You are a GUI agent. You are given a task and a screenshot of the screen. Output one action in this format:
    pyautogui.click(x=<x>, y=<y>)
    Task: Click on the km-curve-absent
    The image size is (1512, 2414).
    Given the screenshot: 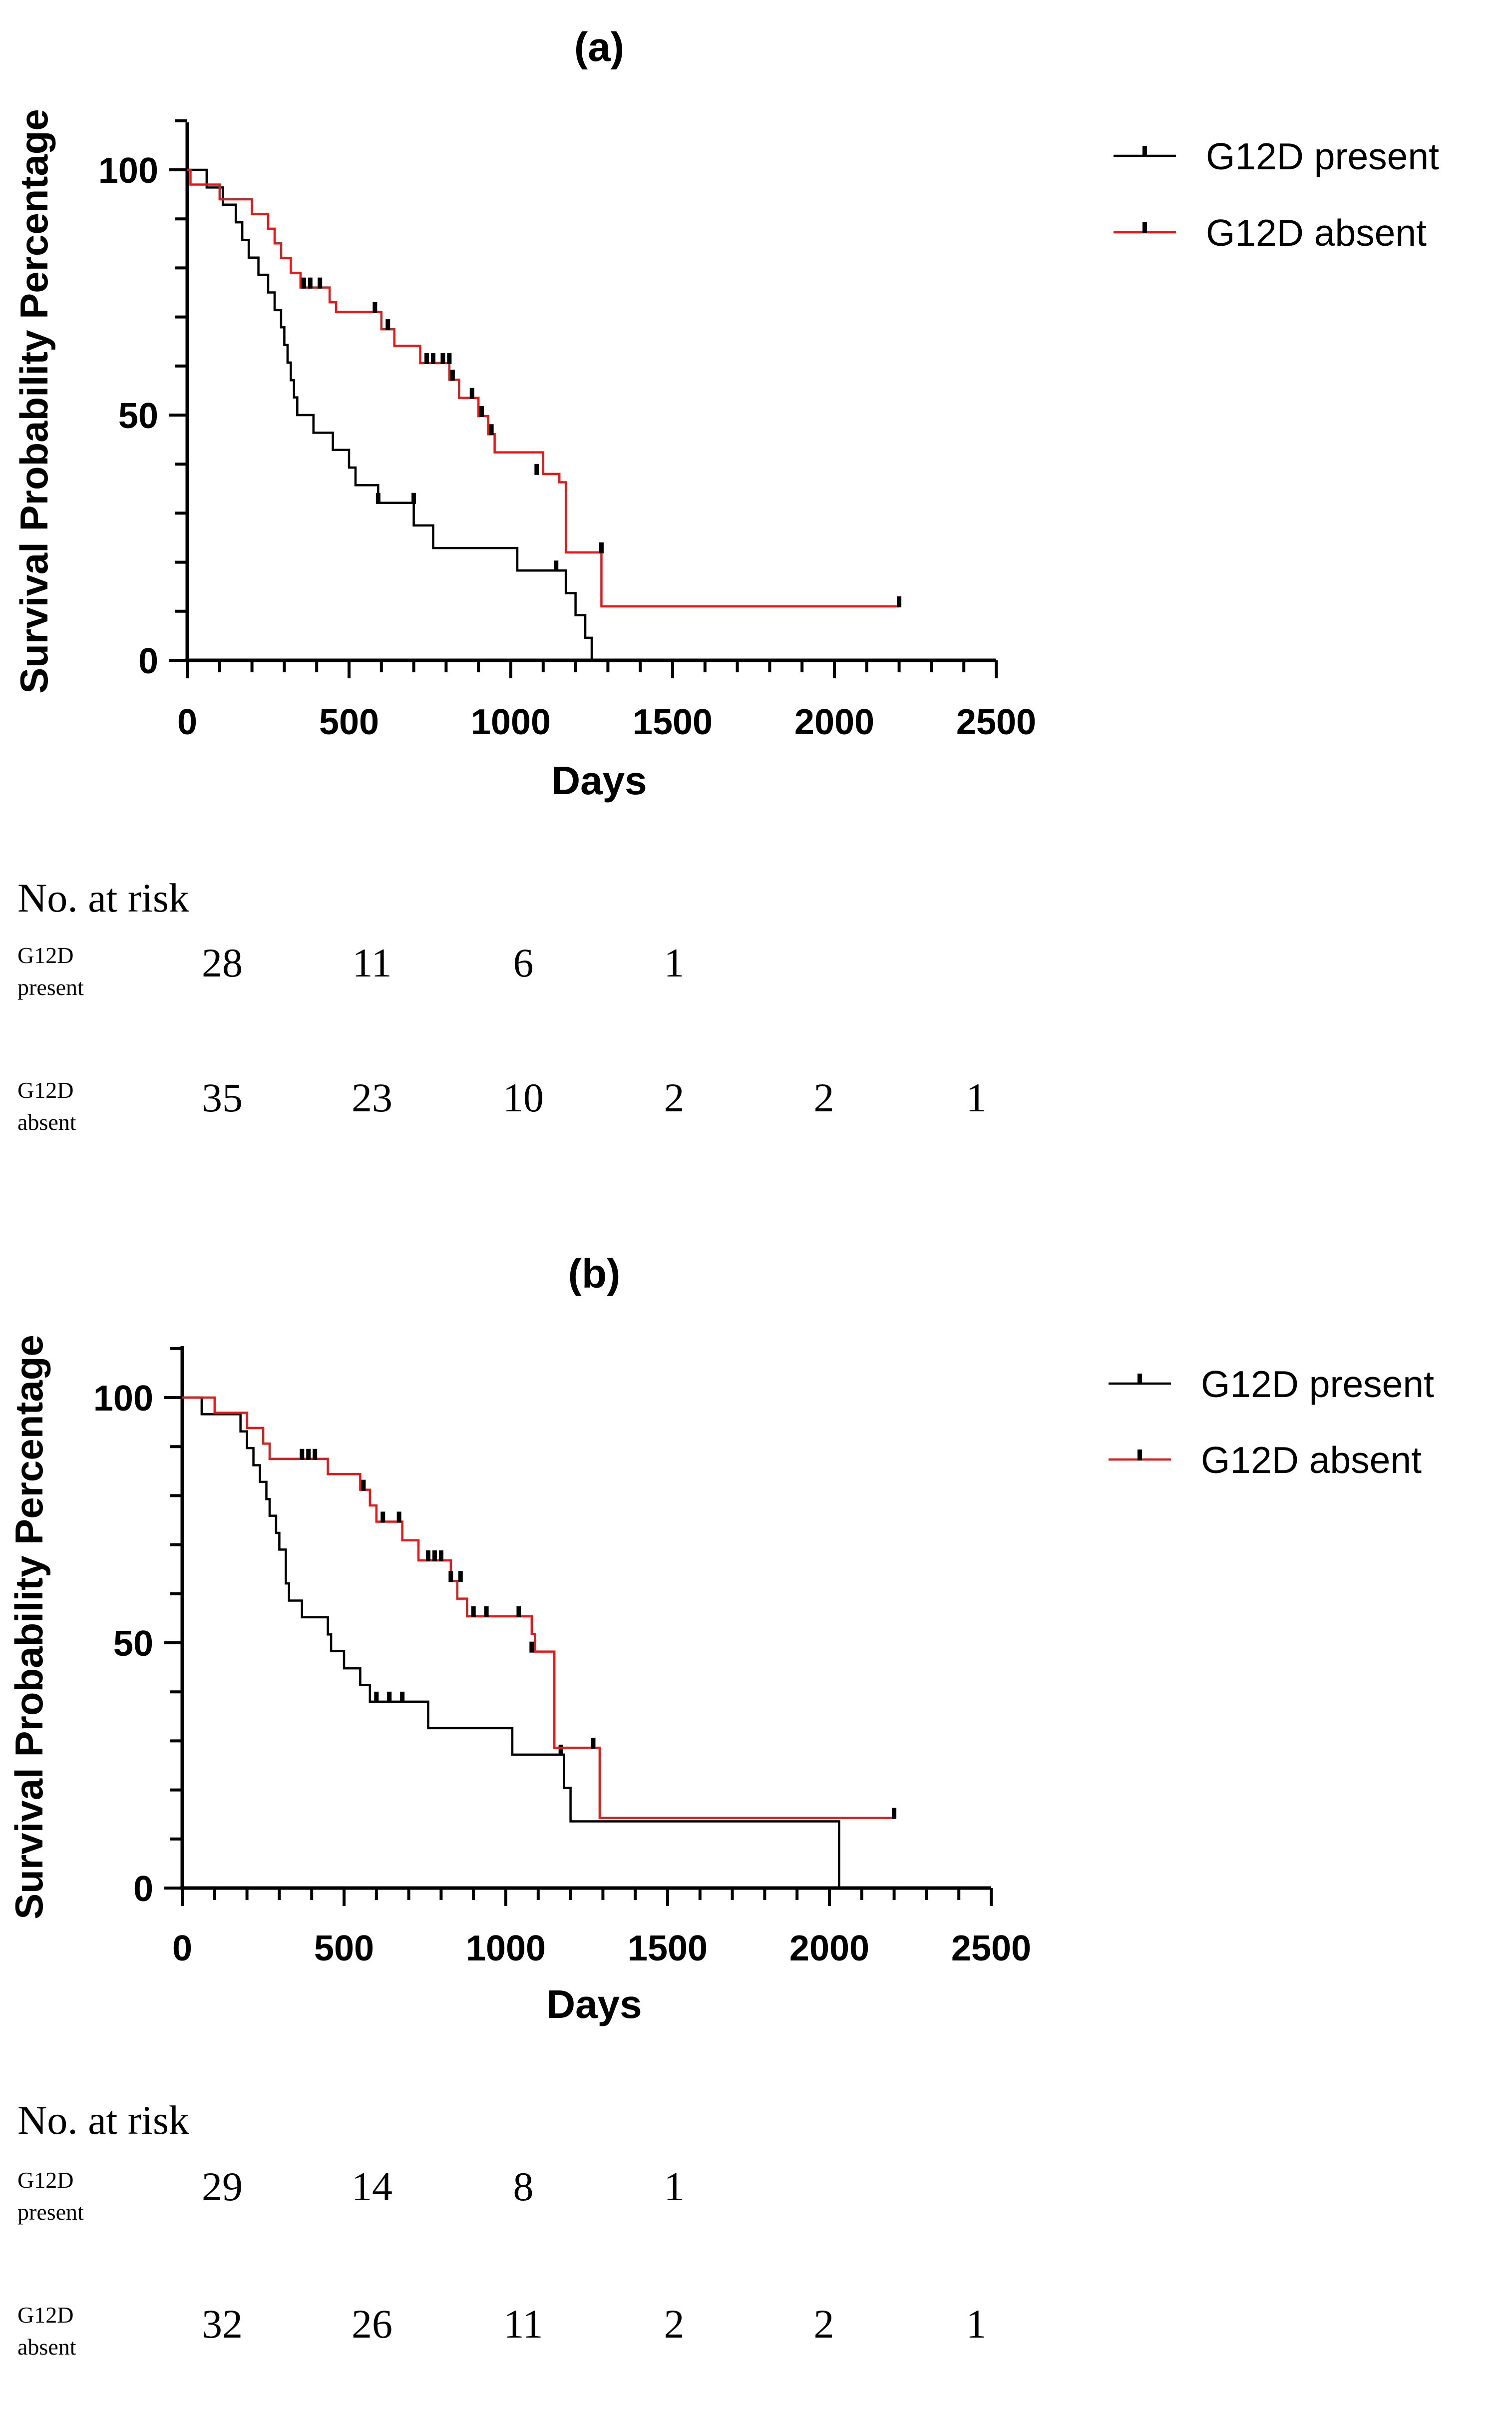 What is the action you would take?
    pyautogui.click(x=538, y=1608)
    